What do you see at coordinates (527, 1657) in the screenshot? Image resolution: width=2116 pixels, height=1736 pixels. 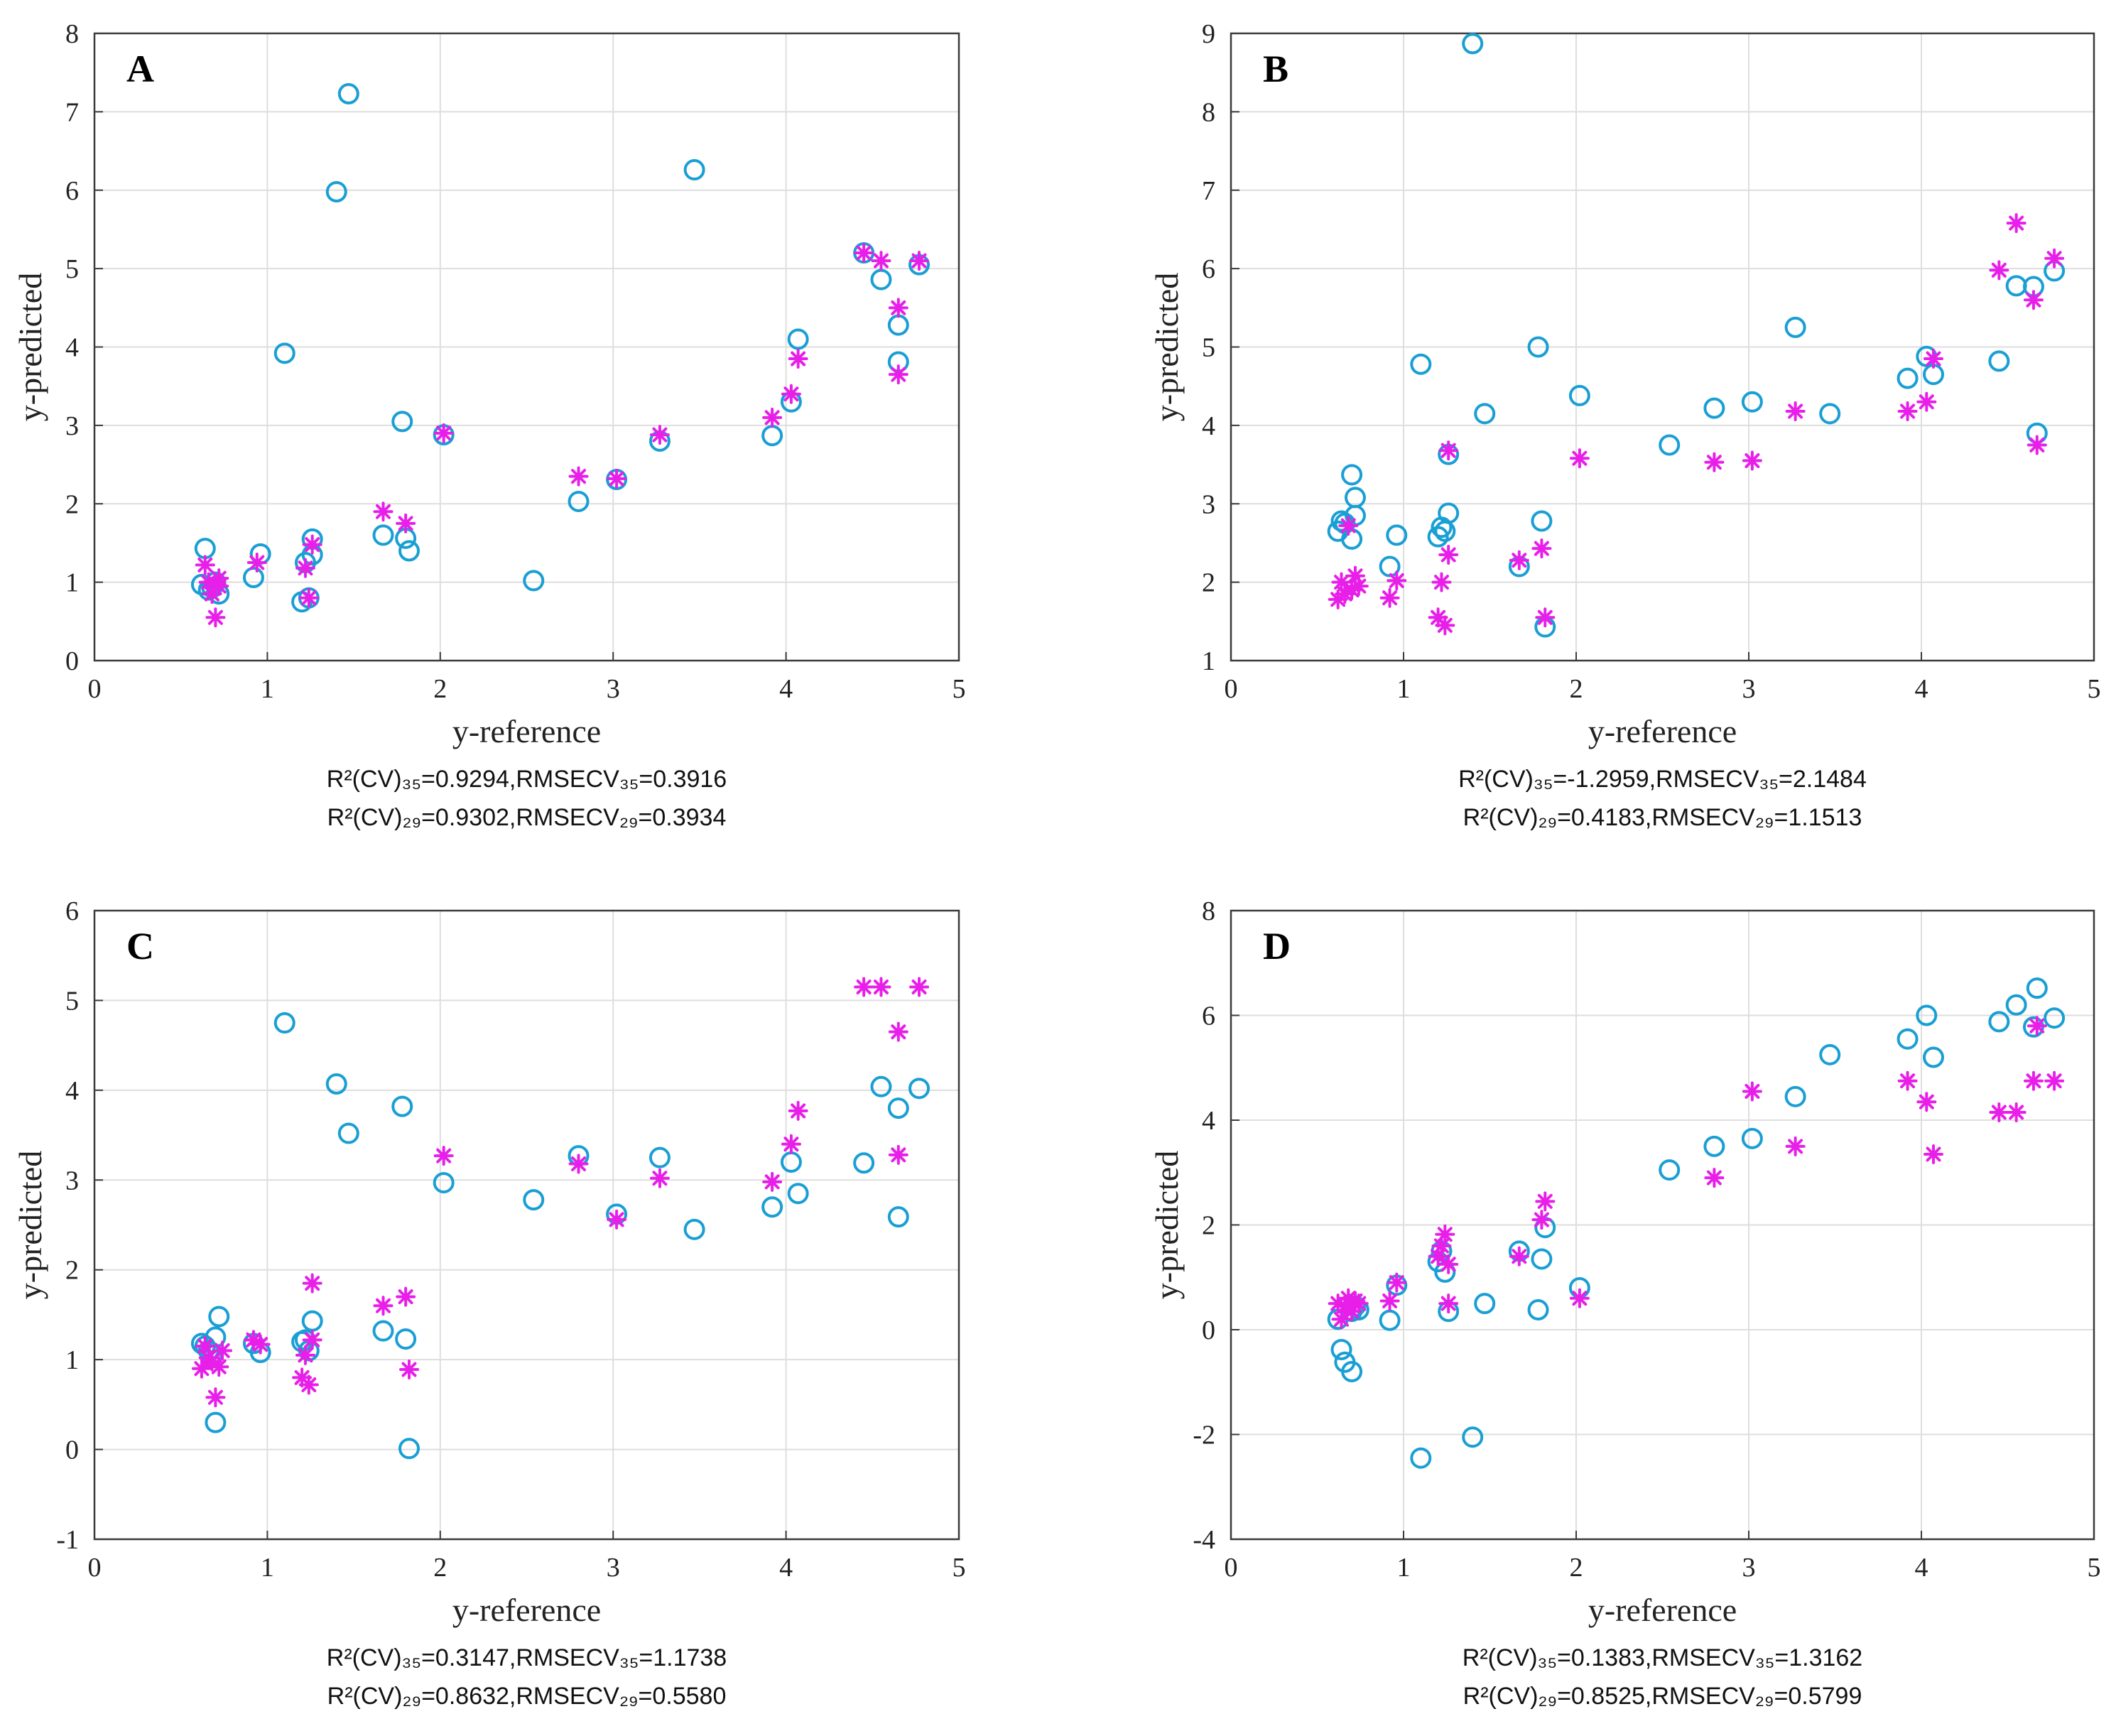 I see `metrics-caption-line: R²(CV)₃₅=0.3147,RMSECV₃₅=1.1738` at bounding box center [527, 1657].